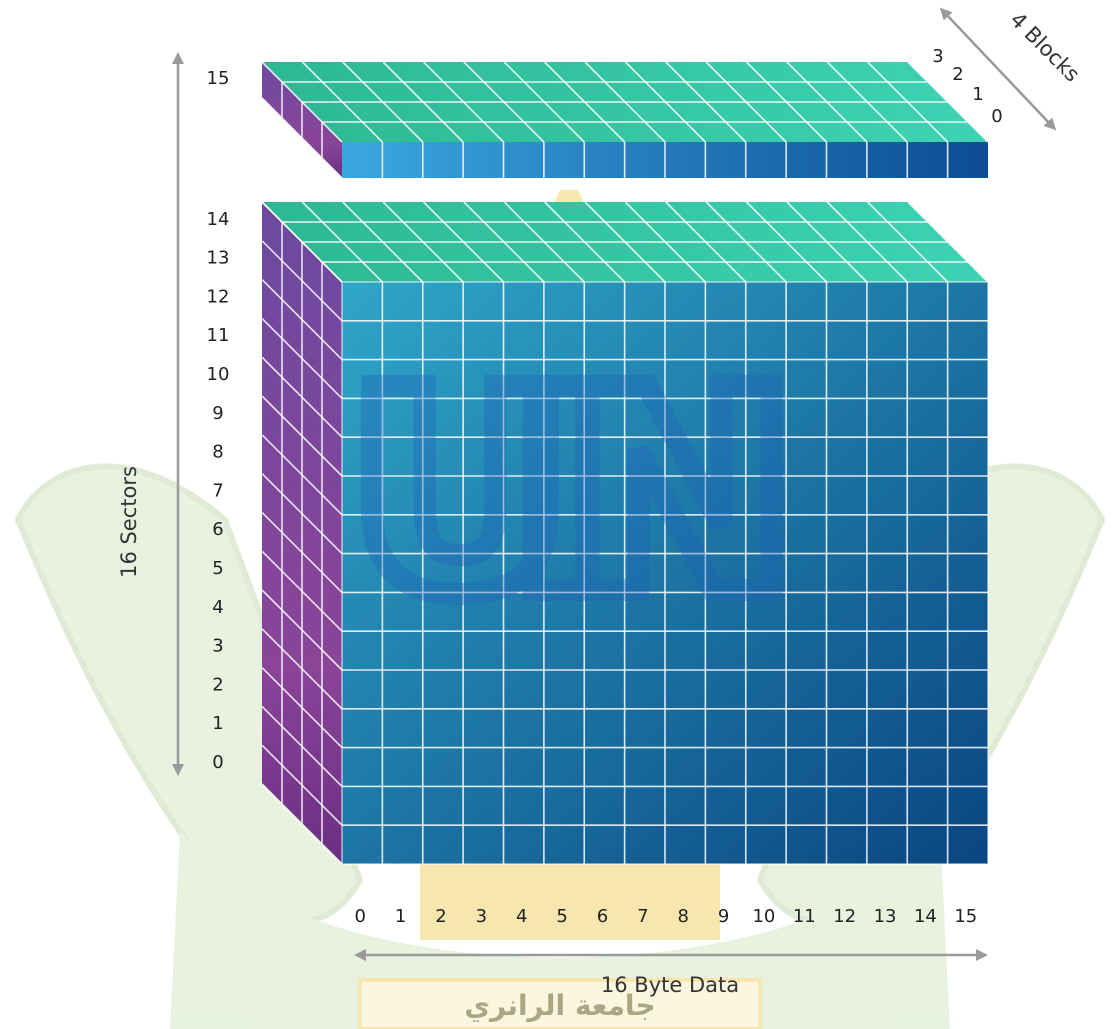 This screenshot has width=1120, height=1029. I want to click on byte-label: 3, so click(481, 916).